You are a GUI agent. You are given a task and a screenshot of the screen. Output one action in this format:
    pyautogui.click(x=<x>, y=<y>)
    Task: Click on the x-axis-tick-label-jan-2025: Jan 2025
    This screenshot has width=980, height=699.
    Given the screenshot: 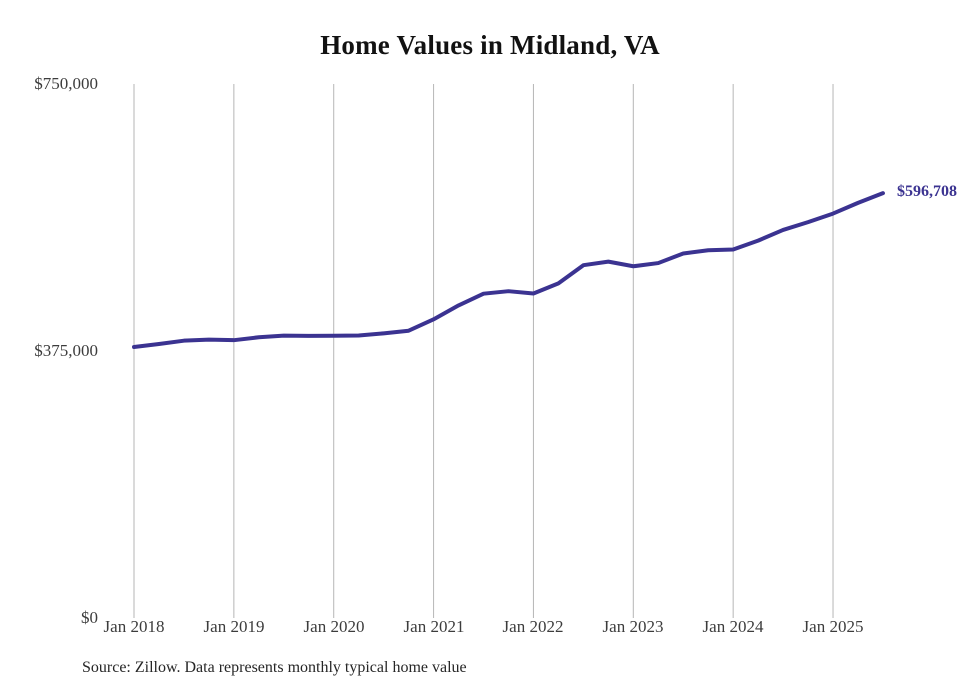 What is the action you would take?
    pyautogui.click(x=833, y=626)
    